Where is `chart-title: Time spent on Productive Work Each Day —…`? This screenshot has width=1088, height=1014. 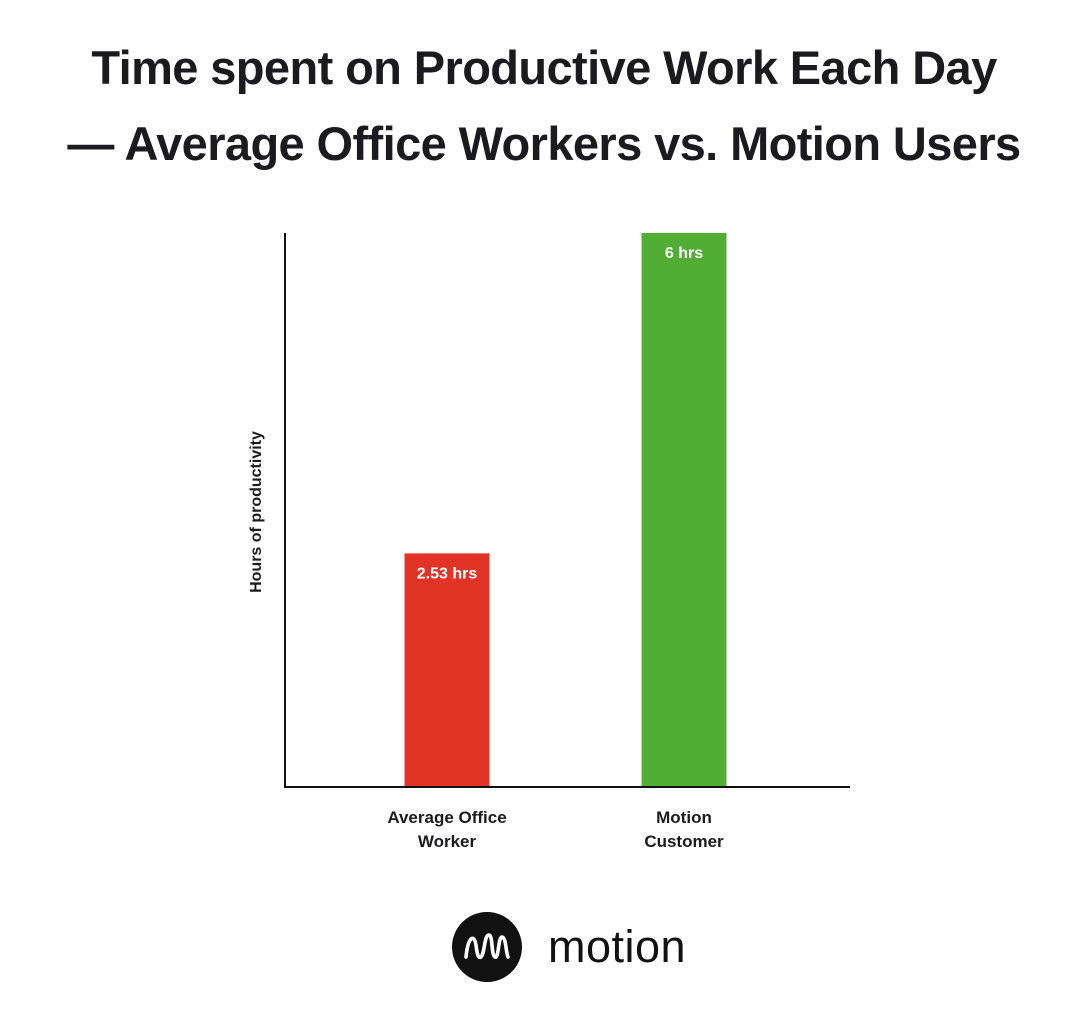
chart-title: Time spent on Productive Work Each Day —… is located at coordinates (544, 106).